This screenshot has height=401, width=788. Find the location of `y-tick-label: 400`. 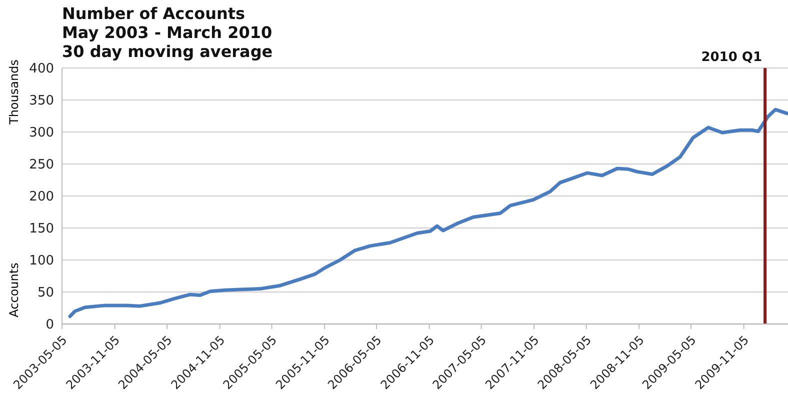

y-tick-label: 400 is located at coordinates (41, 69).